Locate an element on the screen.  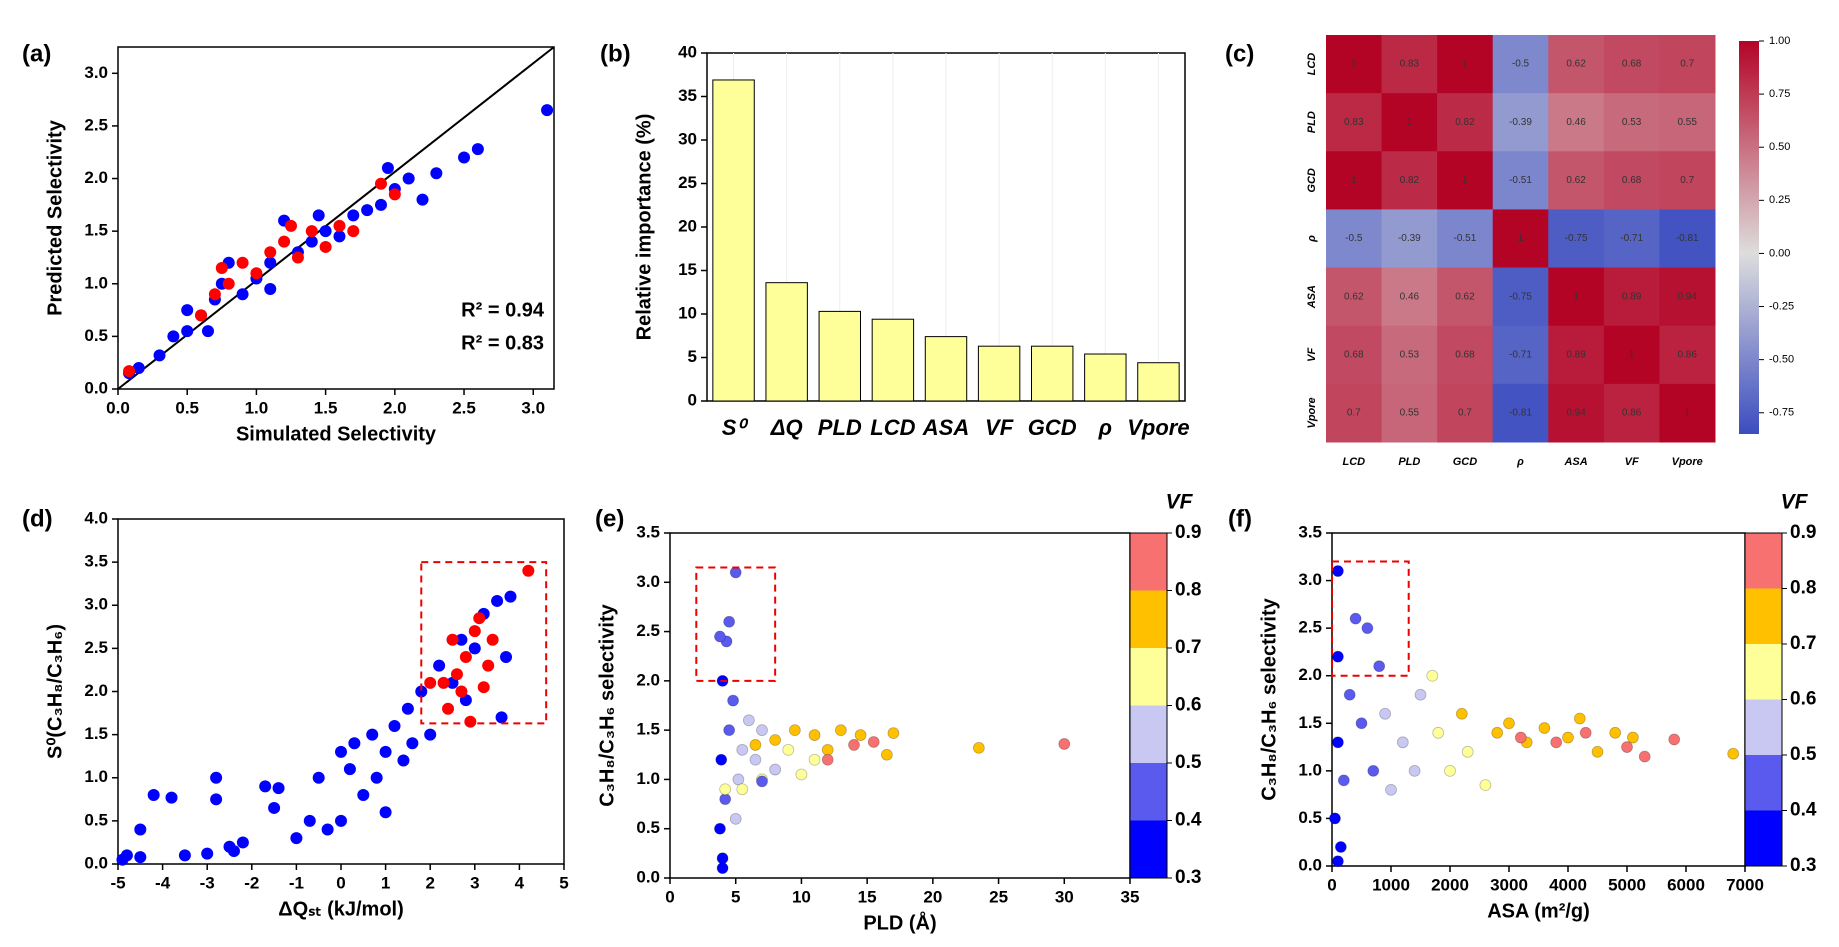
y-tick-label: 0.0 is located at coordinates (96, 387).